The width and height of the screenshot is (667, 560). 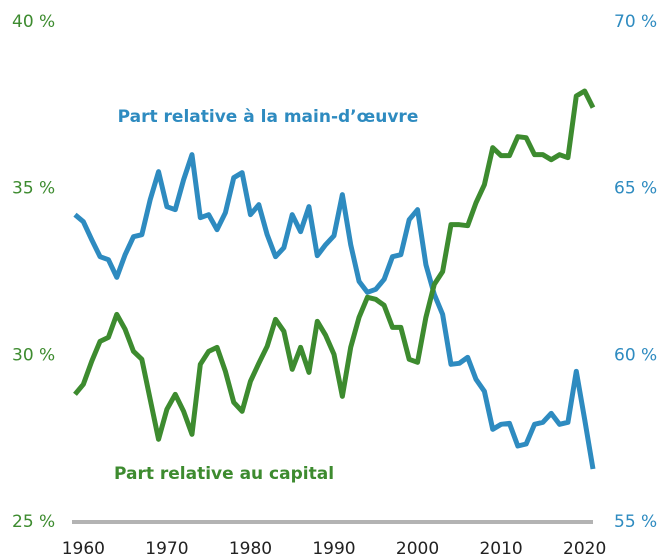 I want to click on x-tick-label: 2010, so click(x=500, y=549).